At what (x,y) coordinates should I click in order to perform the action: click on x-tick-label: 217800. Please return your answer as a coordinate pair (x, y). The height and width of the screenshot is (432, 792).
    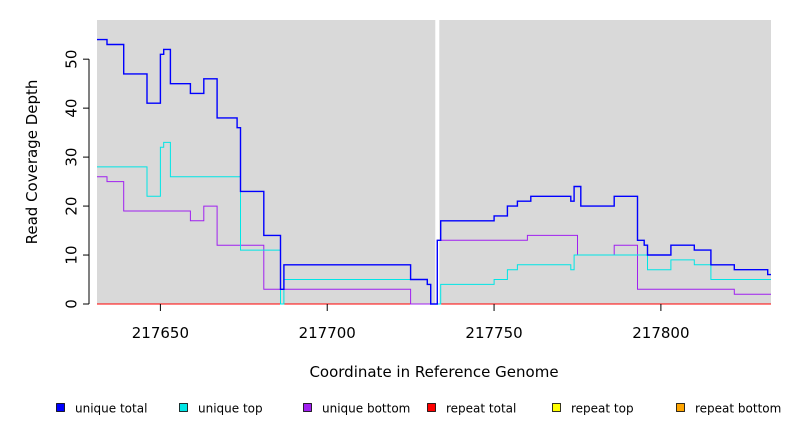
    Looking at the image, I should click on (660, 333).